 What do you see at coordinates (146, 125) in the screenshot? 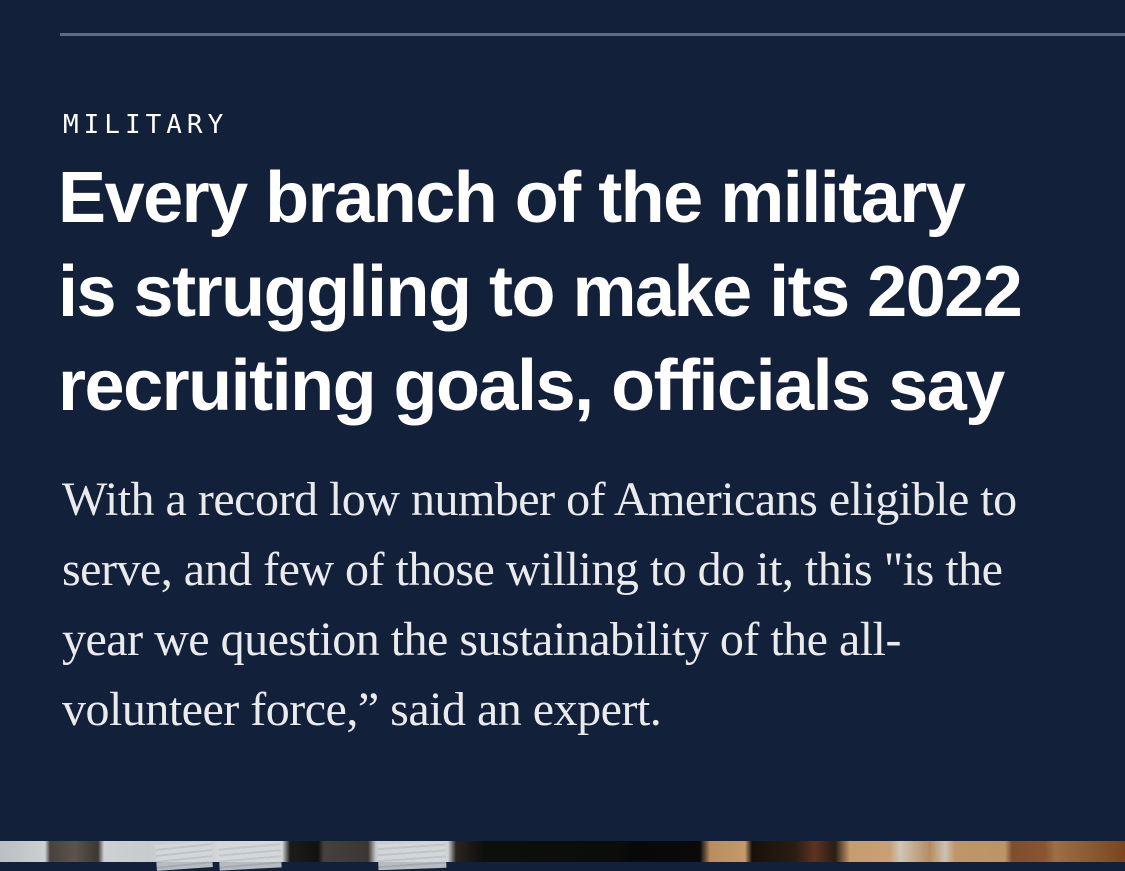
I see `category-kicker-link: MILITARY` at bounding box center [146, 125].